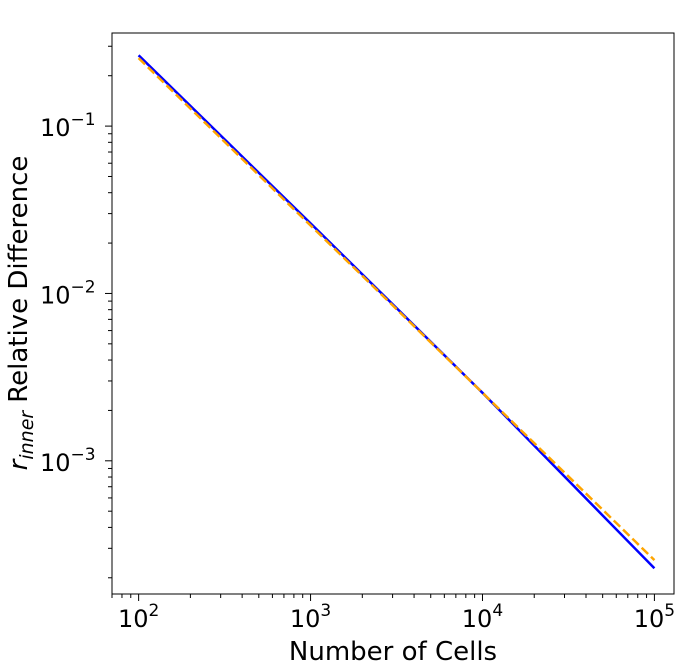 Image resolution: width=677 pixels, height=666 pixels. I want to click on x-tick-label: 10⁵, so click(654, 617).